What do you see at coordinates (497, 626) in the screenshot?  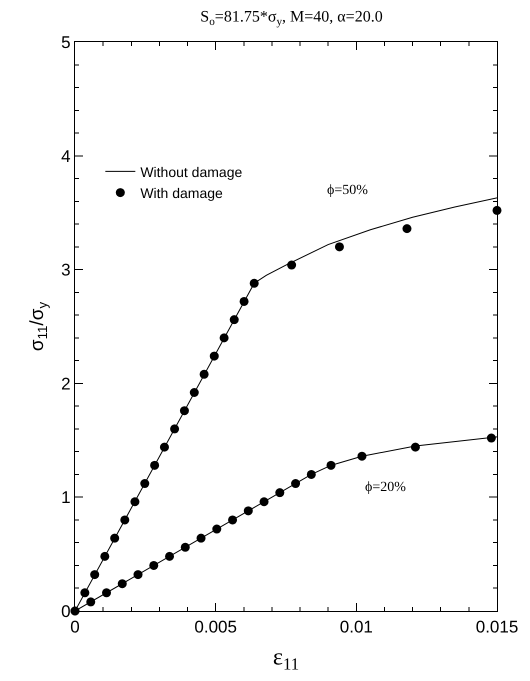 I see `x-tick-label: 0.015` at bounding box center [497, 626].